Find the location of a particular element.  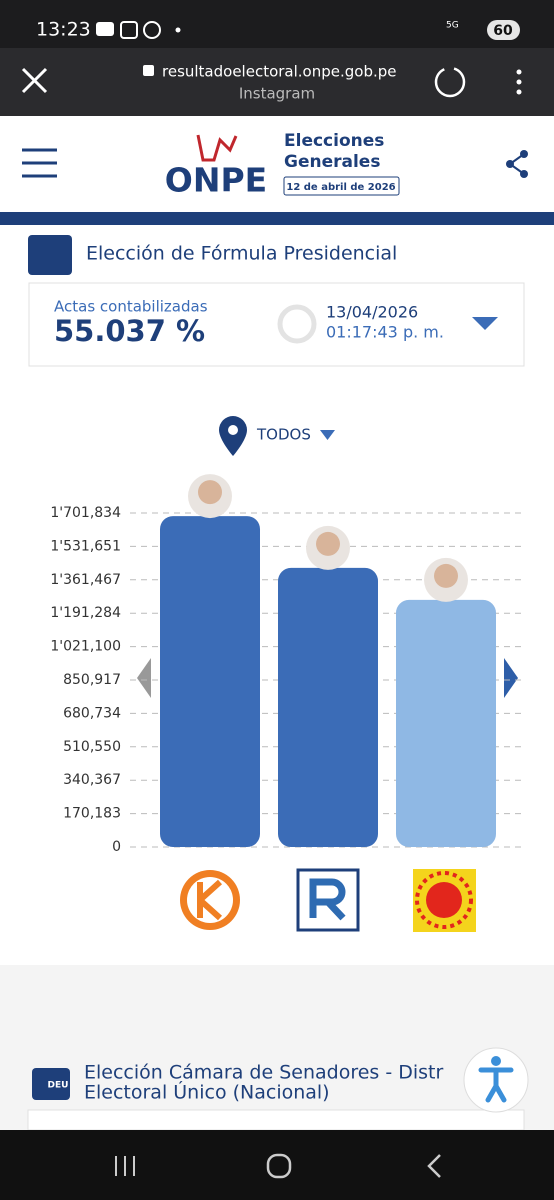

back is located at coordinates (434, 1166).